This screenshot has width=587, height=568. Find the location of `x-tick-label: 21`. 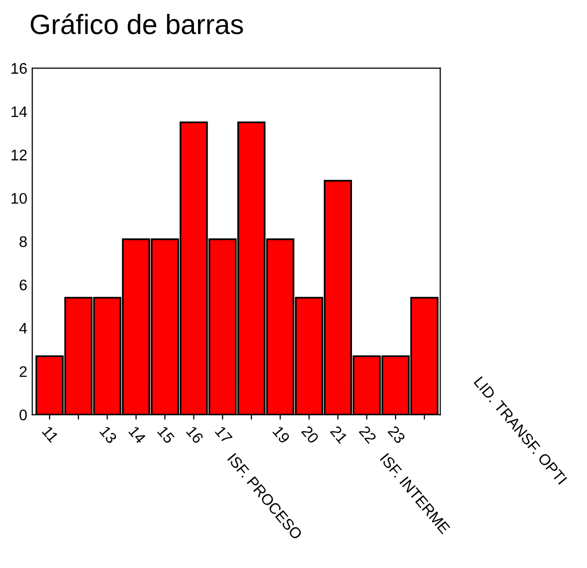

x-tick-label: 21 is located at coordinates (339, 434).